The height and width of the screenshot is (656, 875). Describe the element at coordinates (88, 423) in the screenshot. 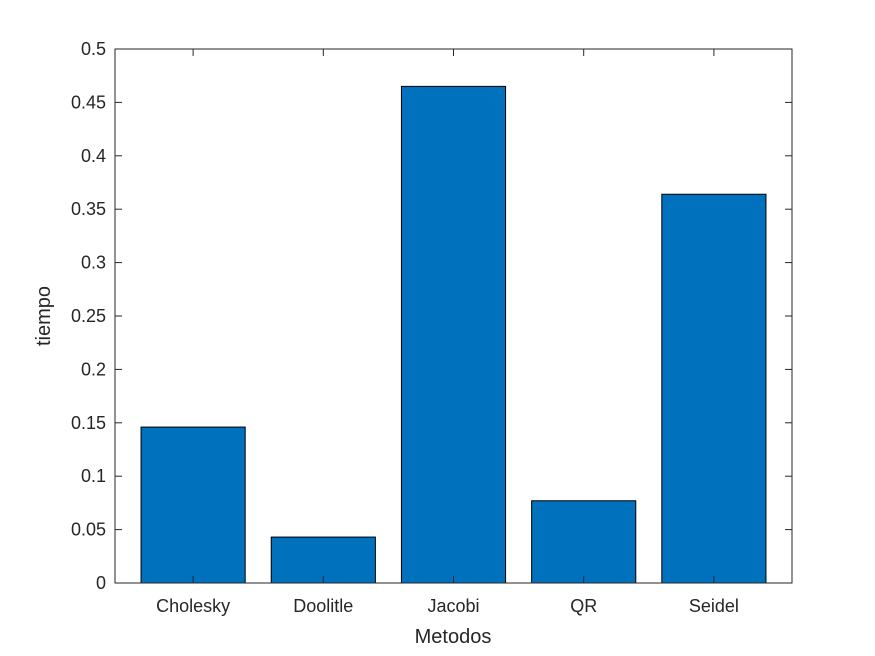

I see `y-tick-label: 0.15` at that location.